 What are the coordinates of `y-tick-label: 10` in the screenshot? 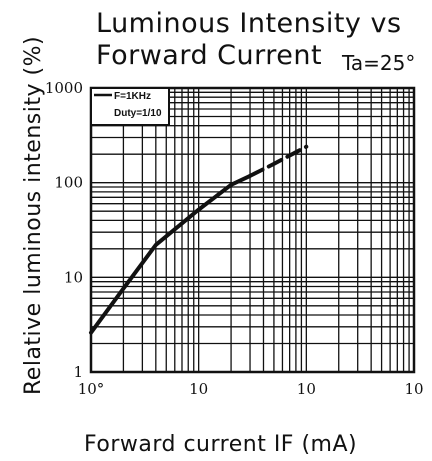 It's located at (73, 277).